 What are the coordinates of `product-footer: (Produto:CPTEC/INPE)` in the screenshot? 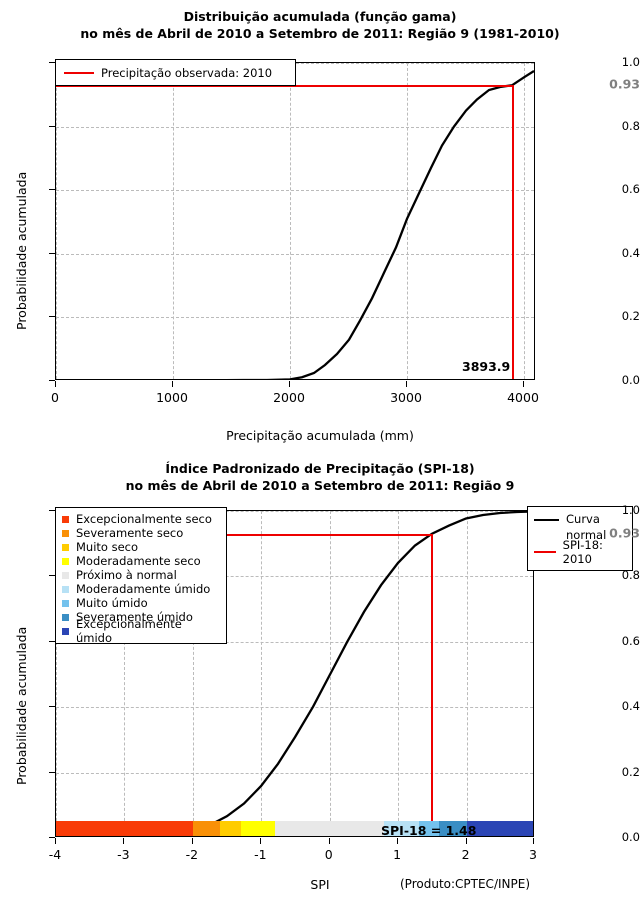 It's located at (465, 884).